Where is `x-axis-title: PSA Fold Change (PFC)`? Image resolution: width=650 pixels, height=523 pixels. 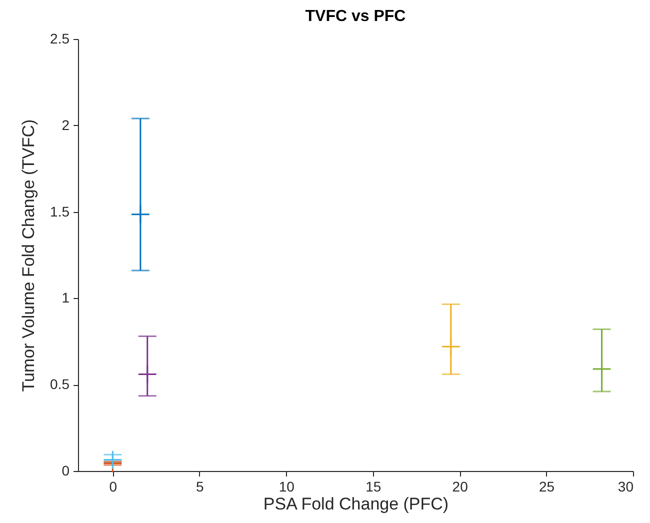
x-axis-title: PSA Fold Change (PFC) is located at coordinates (356, 504).